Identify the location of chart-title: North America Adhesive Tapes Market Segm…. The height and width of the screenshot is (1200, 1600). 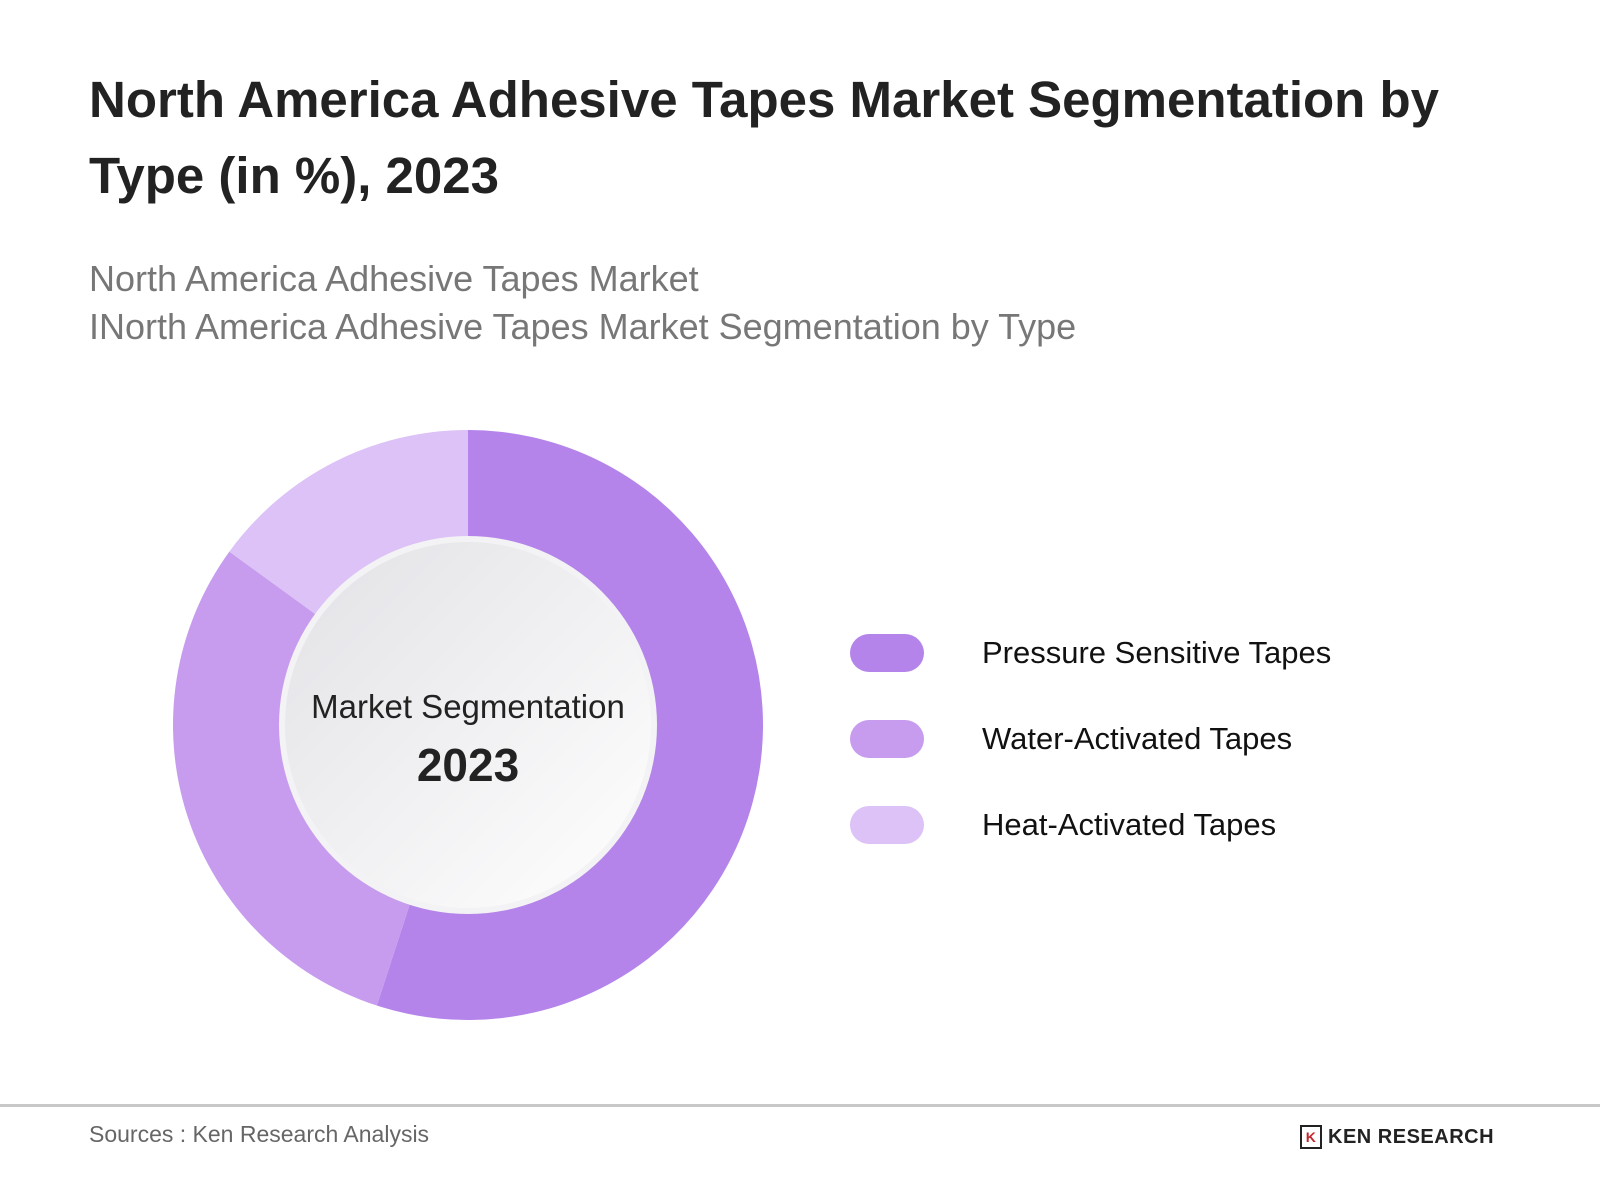
(764, 137).